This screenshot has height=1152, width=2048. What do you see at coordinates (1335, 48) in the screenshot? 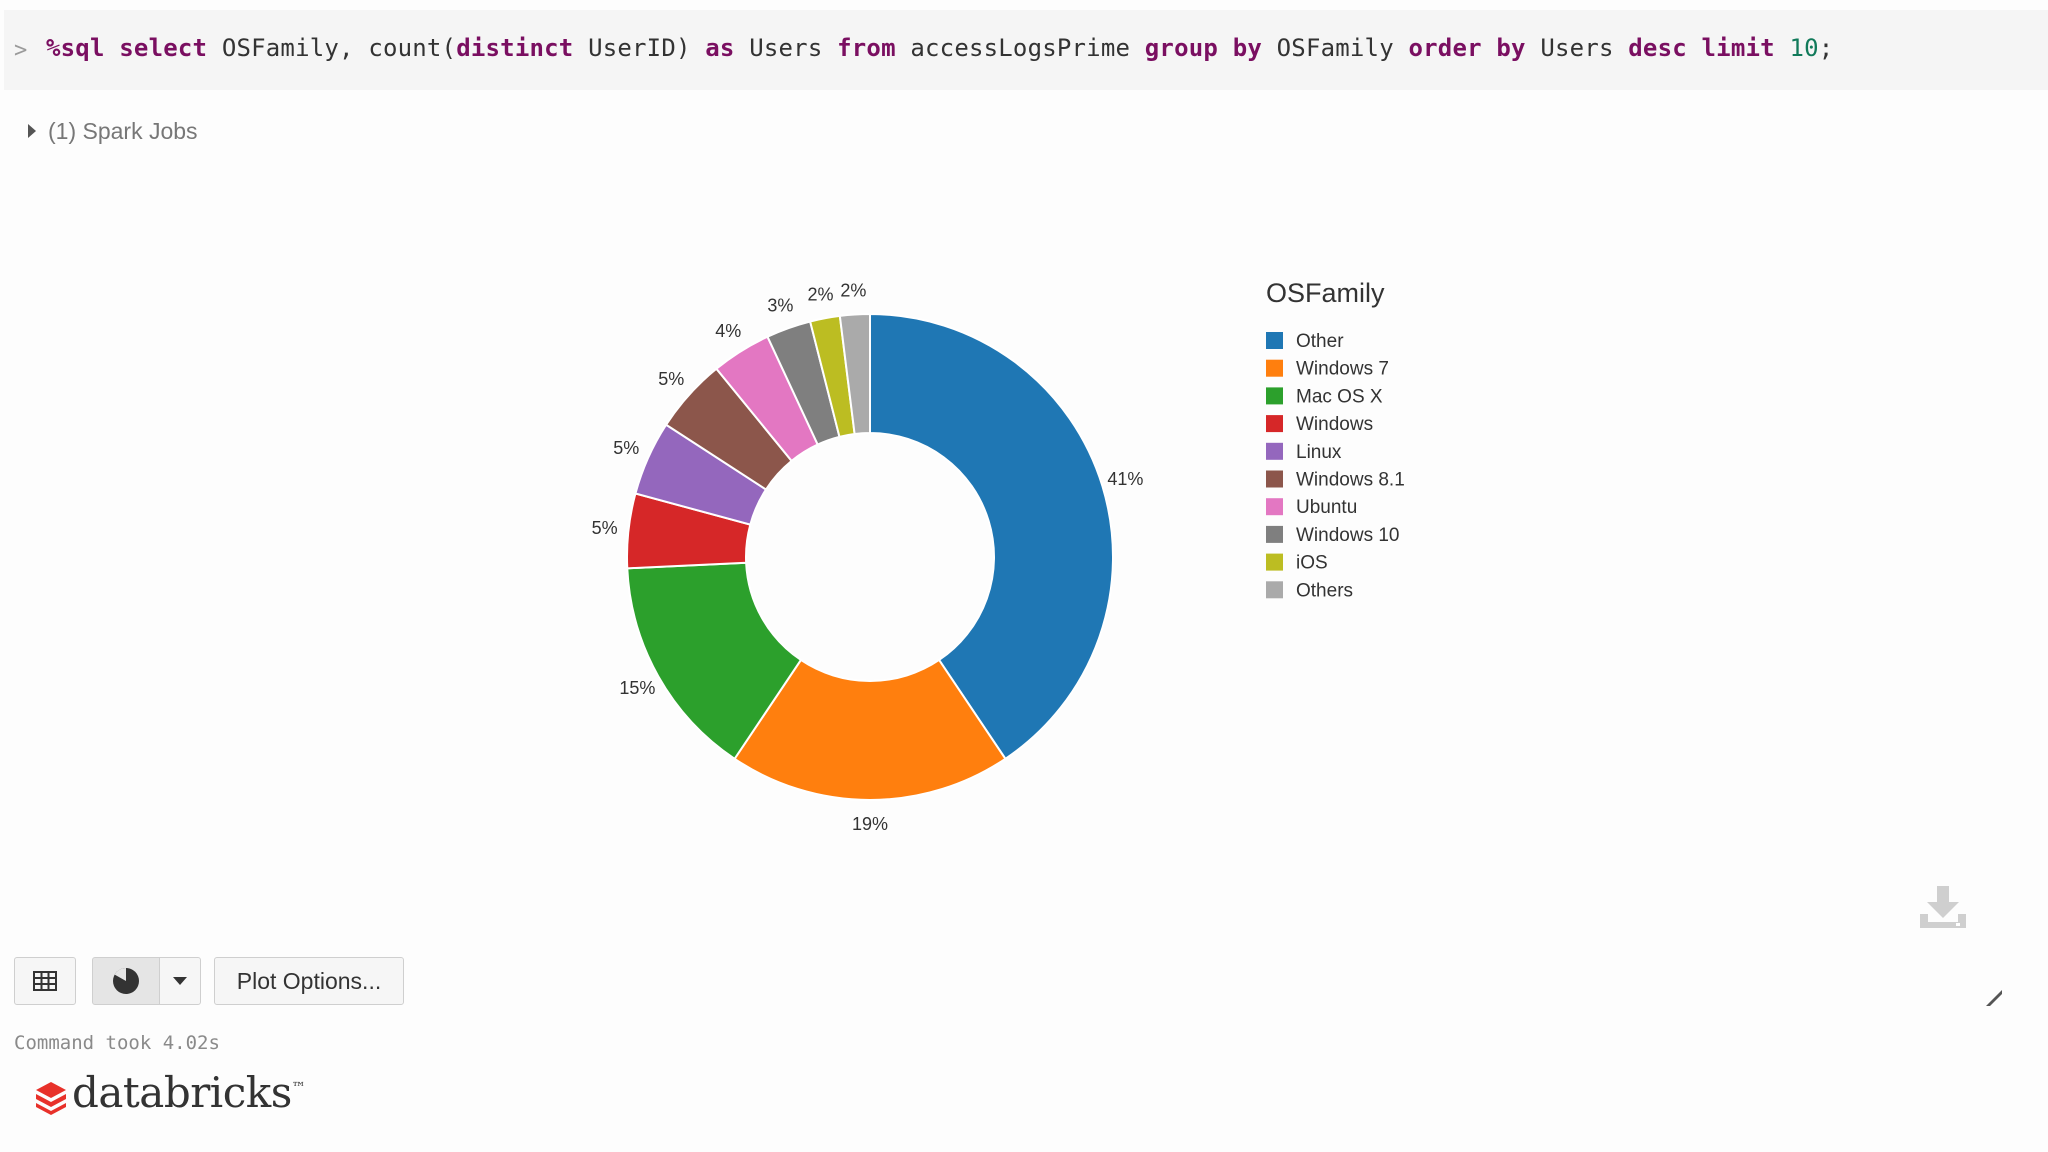
I see `code-token: OSFamily` at bounding box center [1335, 48].